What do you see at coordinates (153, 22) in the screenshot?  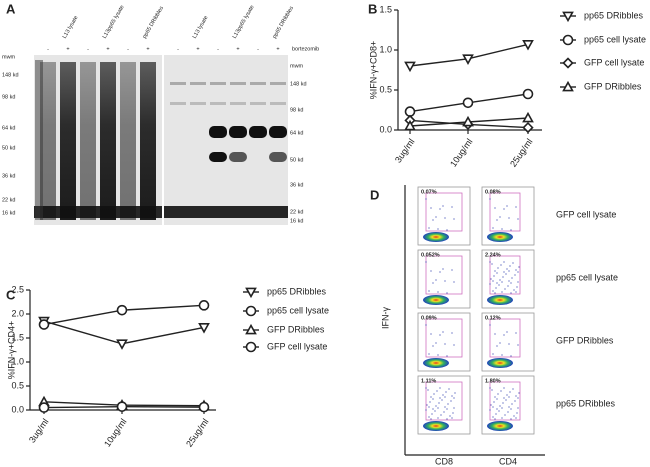 I see `lane-label: pp65 DRibbles` at bounding box center [153, 22].